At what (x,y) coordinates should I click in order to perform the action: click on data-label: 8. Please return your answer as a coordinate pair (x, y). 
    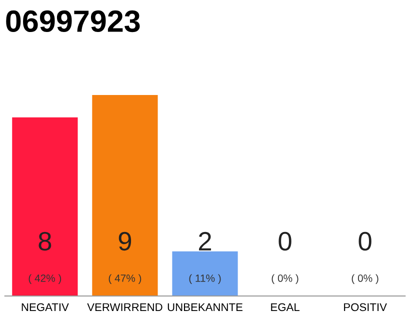
    Looking at the image, I should click on (45, 241).